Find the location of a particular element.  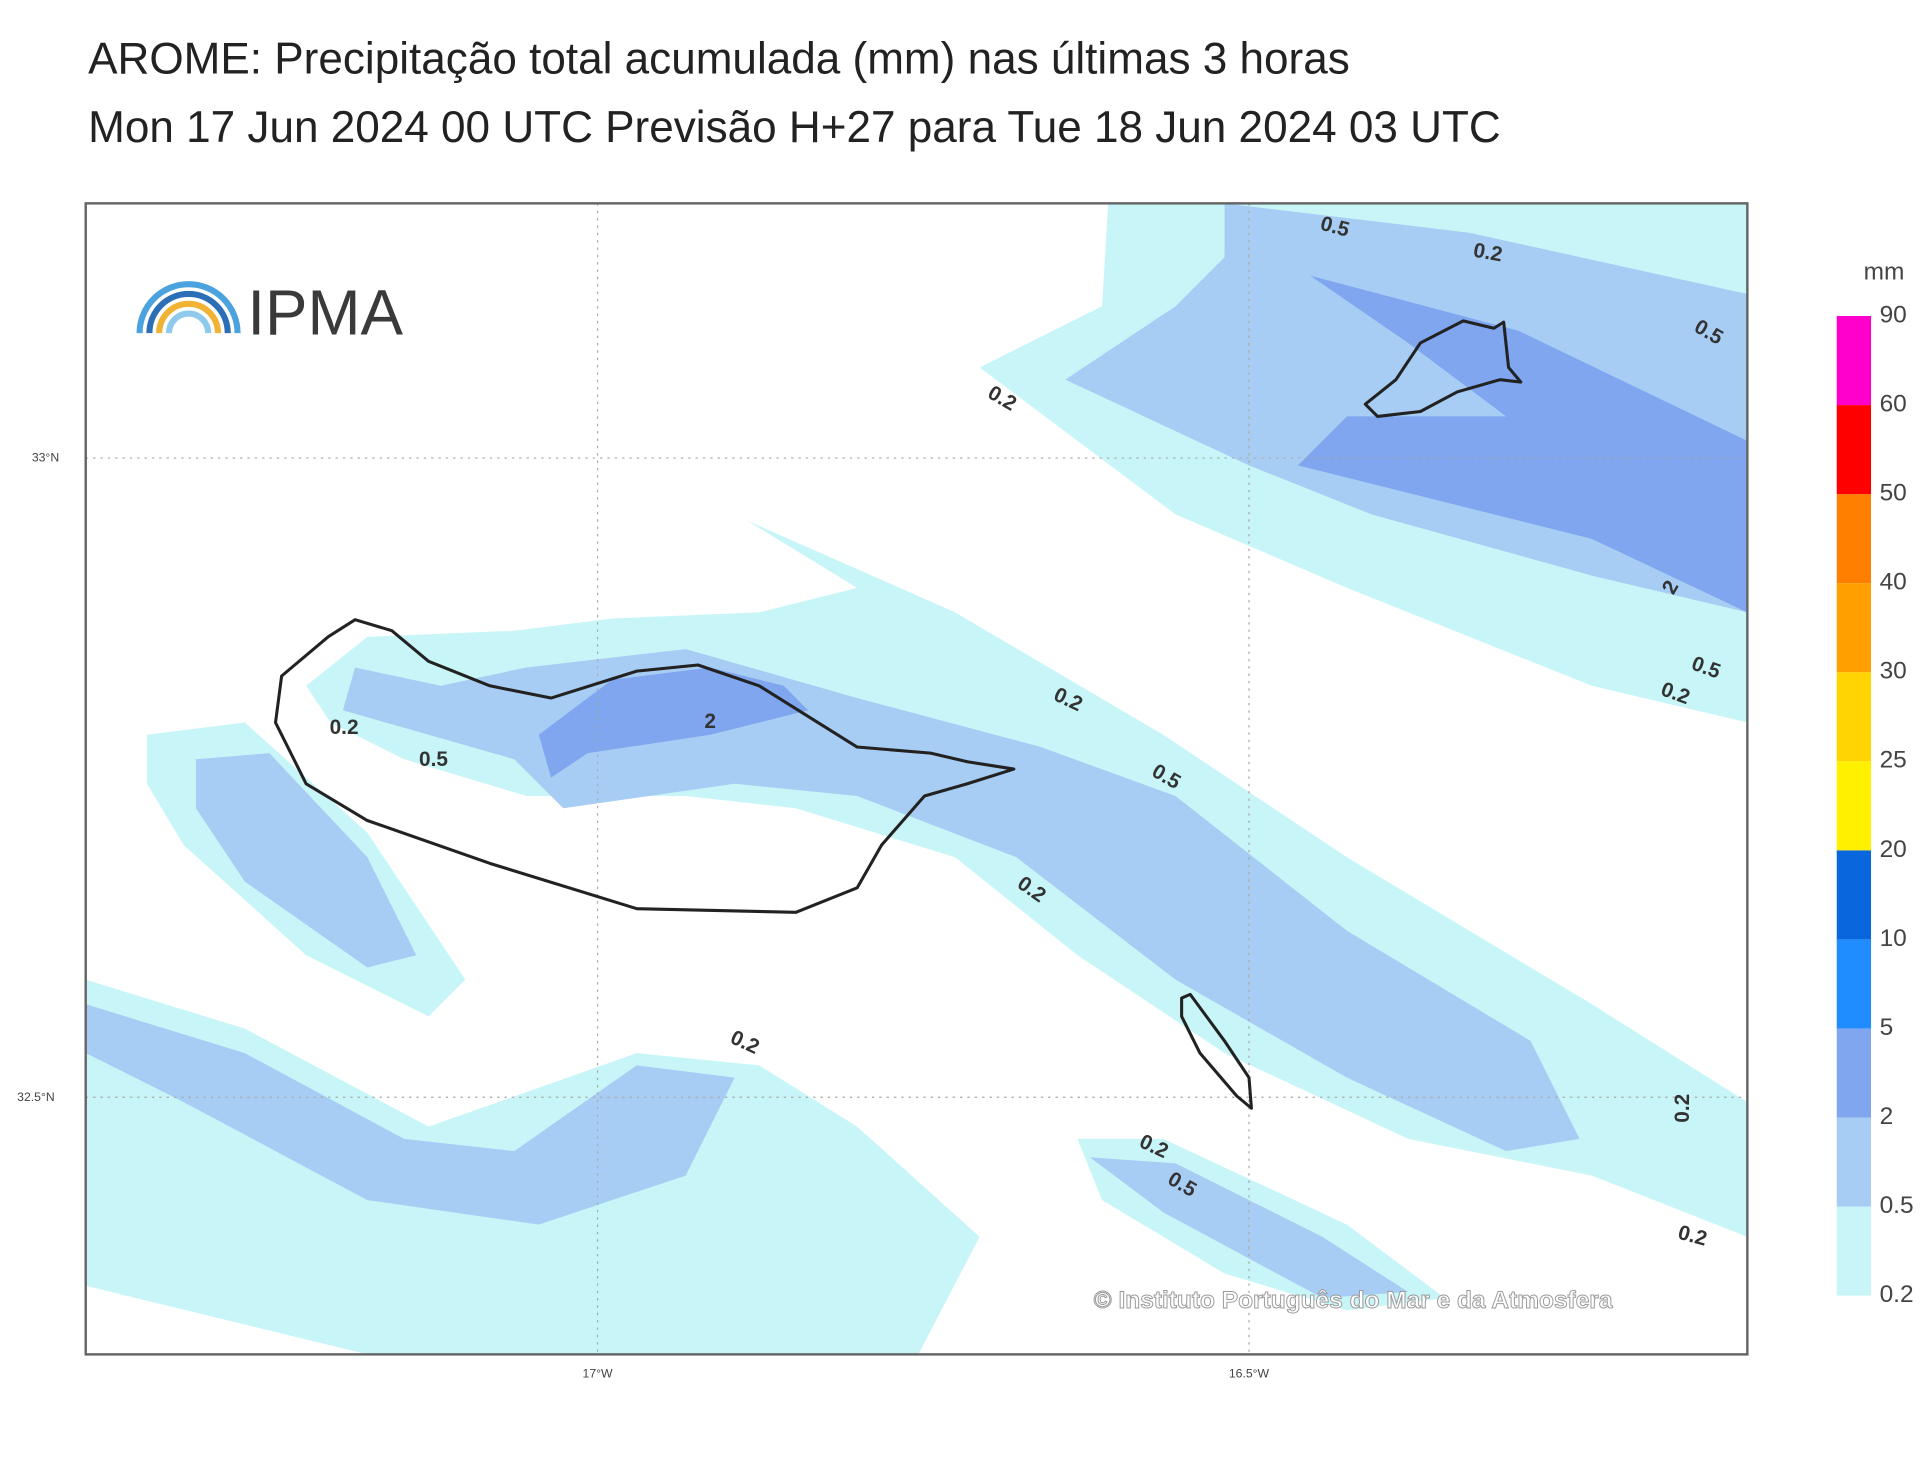

contour-label: 0.5 is located at coordinates (433, 759).